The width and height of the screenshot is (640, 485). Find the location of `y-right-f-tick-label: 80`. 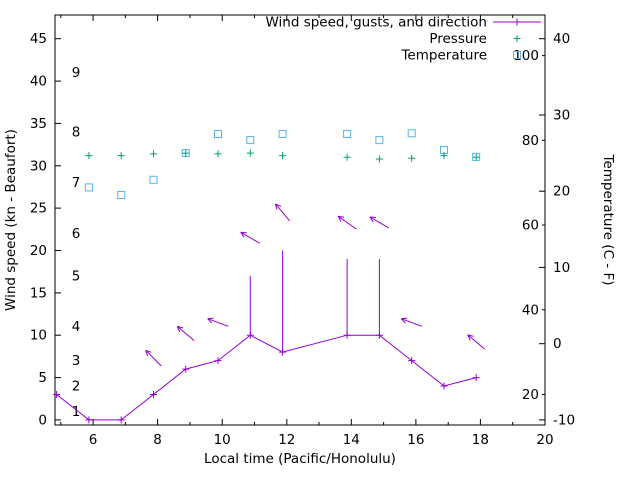

y-right-f-tick-label: 80 is located at coordinates (530, 141).